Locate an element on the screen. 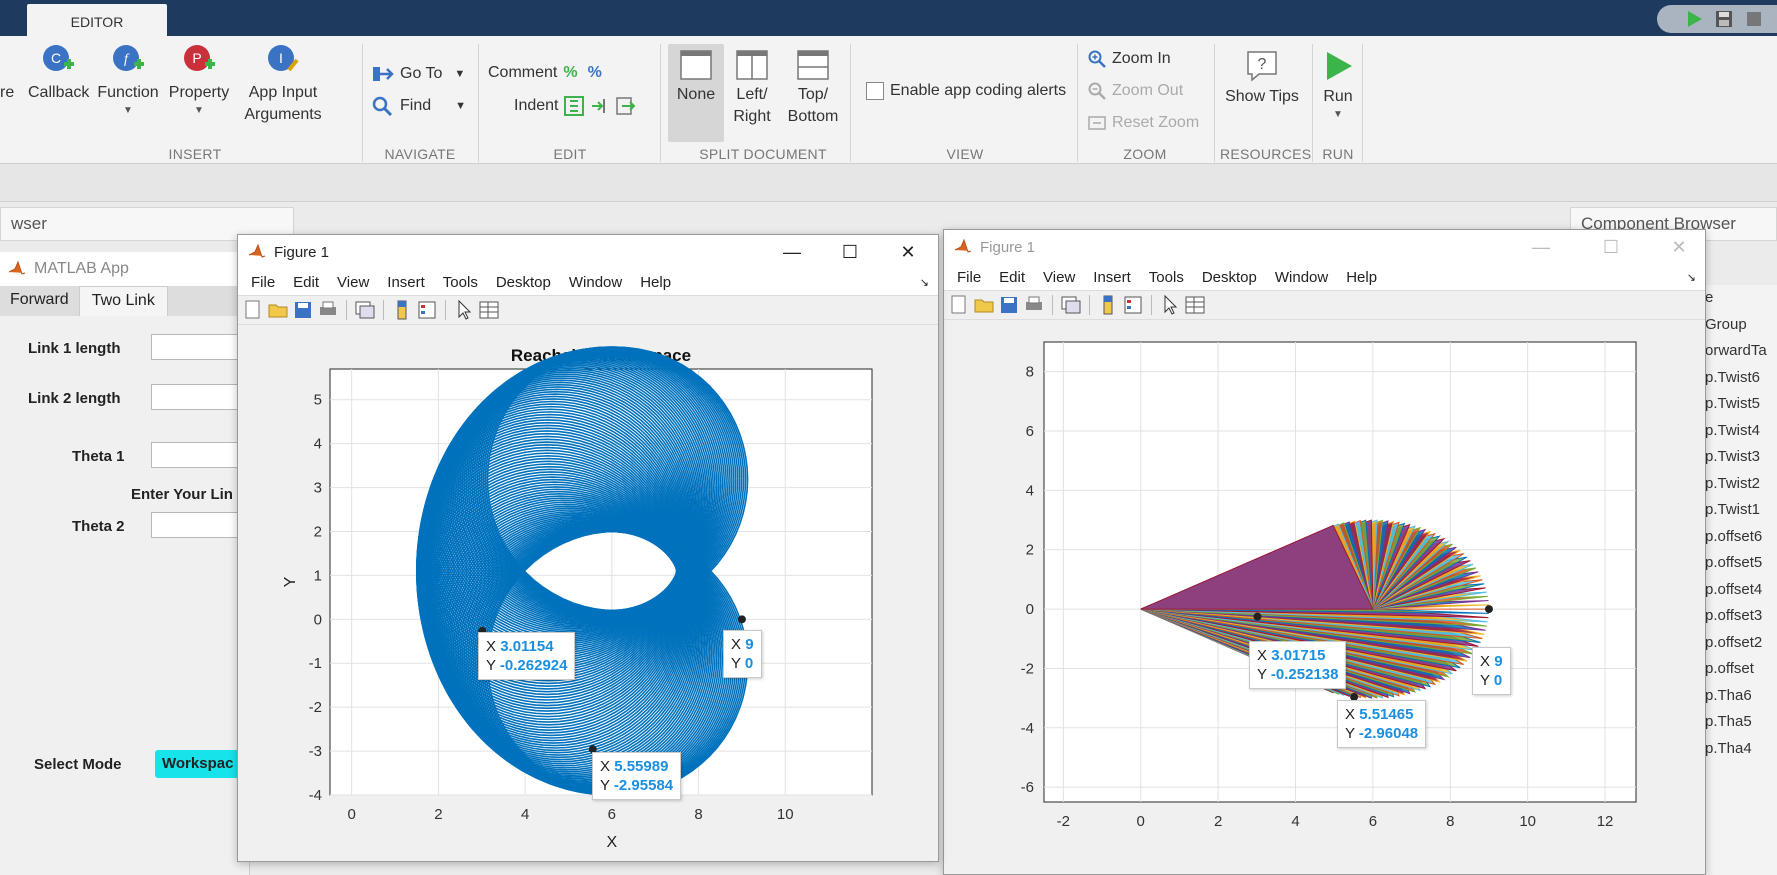 The image size is (1777, 875). component-item: p.Twist1 is located at coordinates (1733, 509).